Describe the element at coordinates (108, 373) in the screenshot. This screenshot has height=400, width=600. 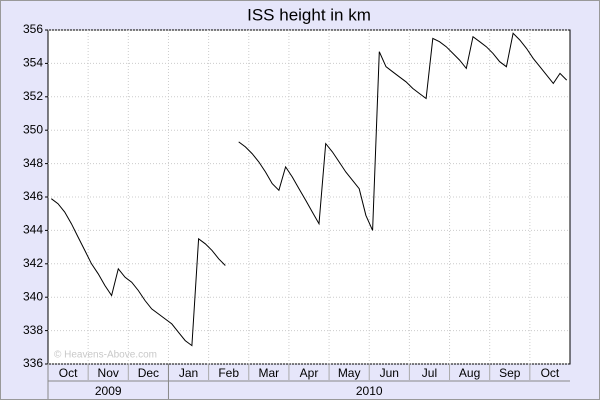
I see `x-tick-label: Nov` at that location.